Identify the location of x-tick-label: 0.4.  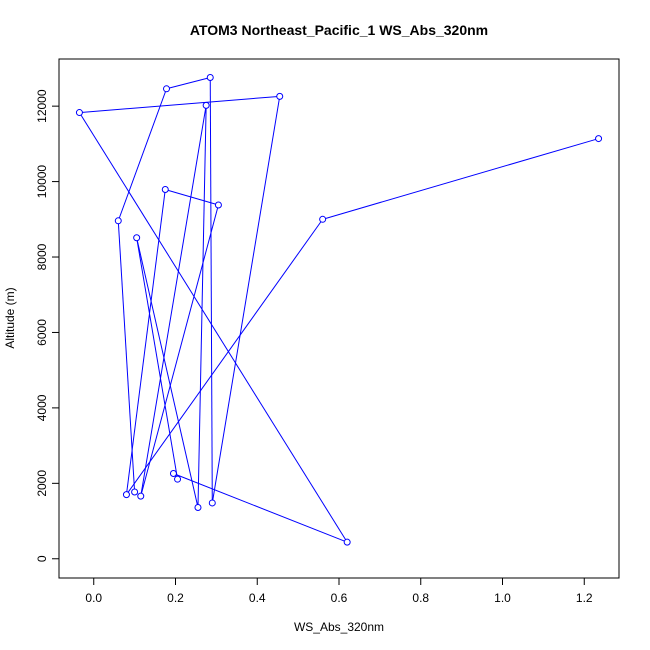
(257, 598).